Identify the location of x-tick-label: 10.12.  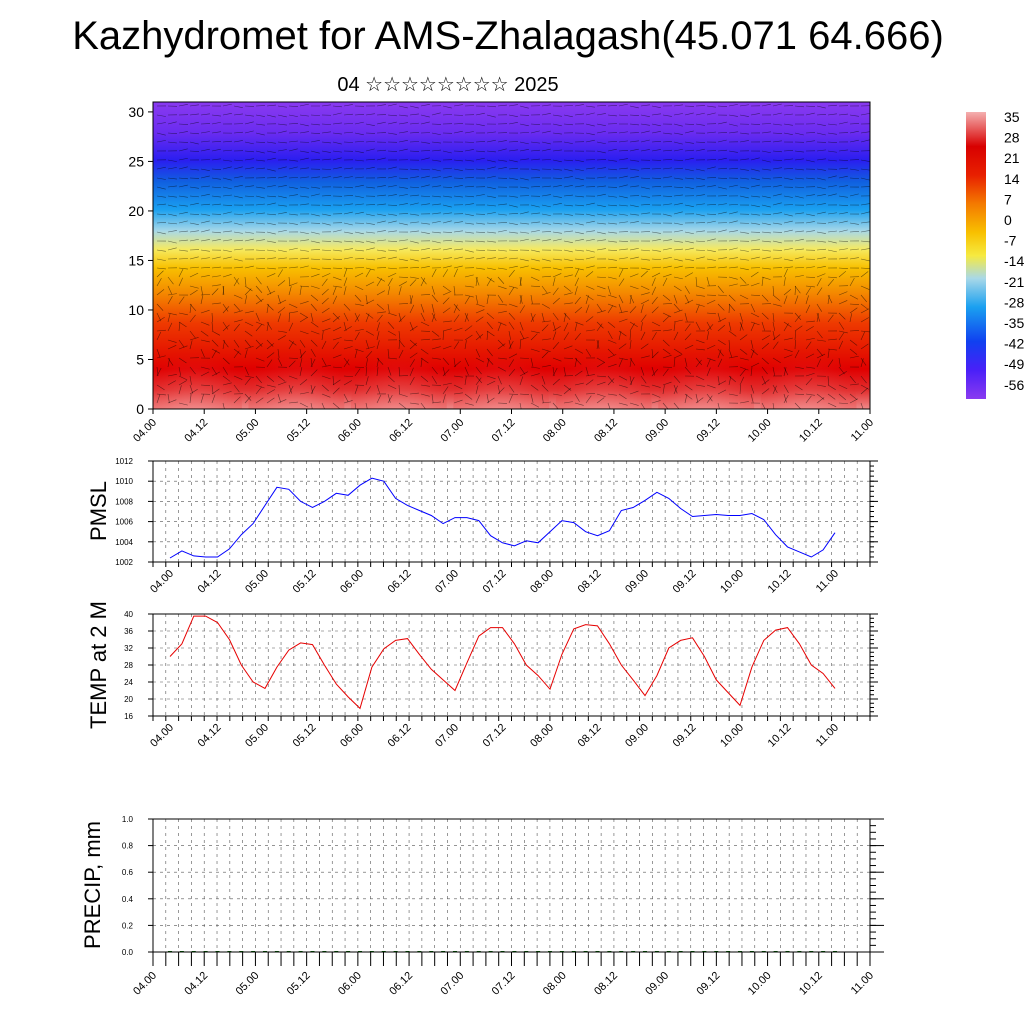
(780, 736).